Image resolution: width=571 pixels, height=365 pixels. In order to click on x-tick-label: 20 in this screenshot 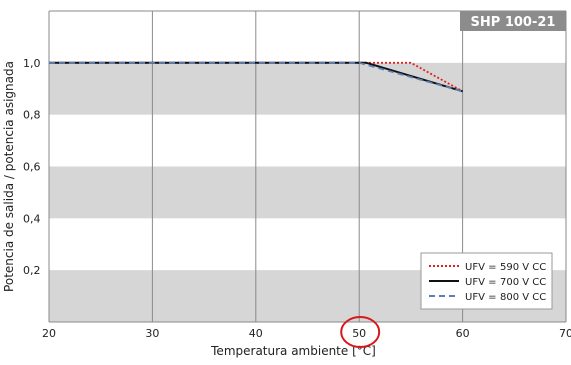, I will do `click(49, 333)`.